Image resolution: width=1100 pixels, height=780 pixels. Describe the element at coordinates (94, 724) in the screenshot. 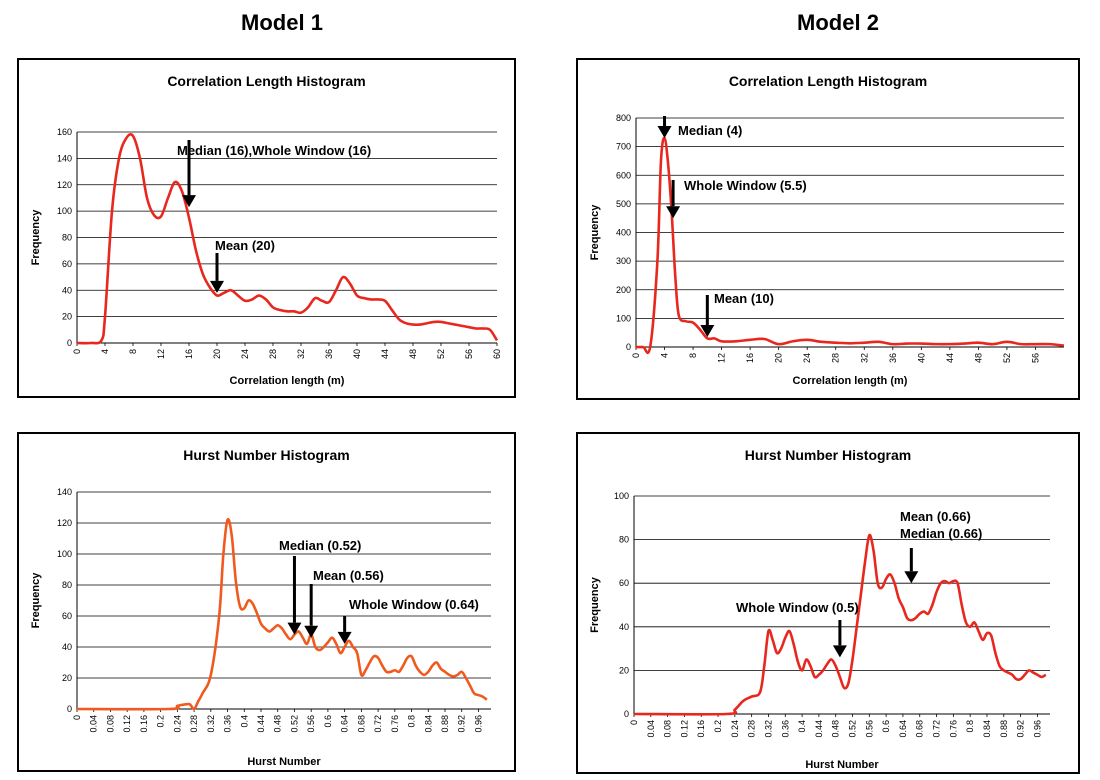

I see `x-tick-label: 0.04` at that location.